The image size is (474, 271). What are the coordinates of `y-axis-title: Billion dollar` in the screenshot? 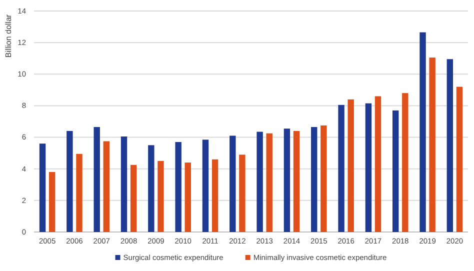 It's located at (8, 36).